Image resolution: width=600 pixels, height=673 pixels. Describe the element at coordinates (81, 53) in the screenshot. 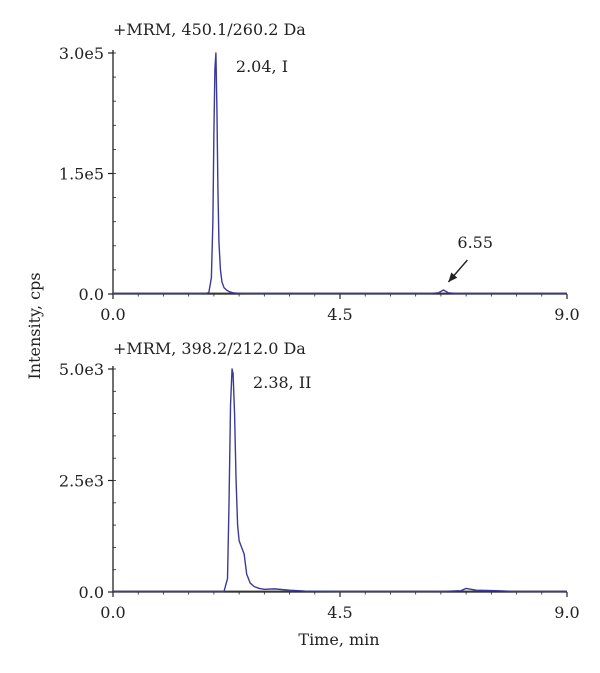

I see `y-tick-label: 3.0e5` at that location.